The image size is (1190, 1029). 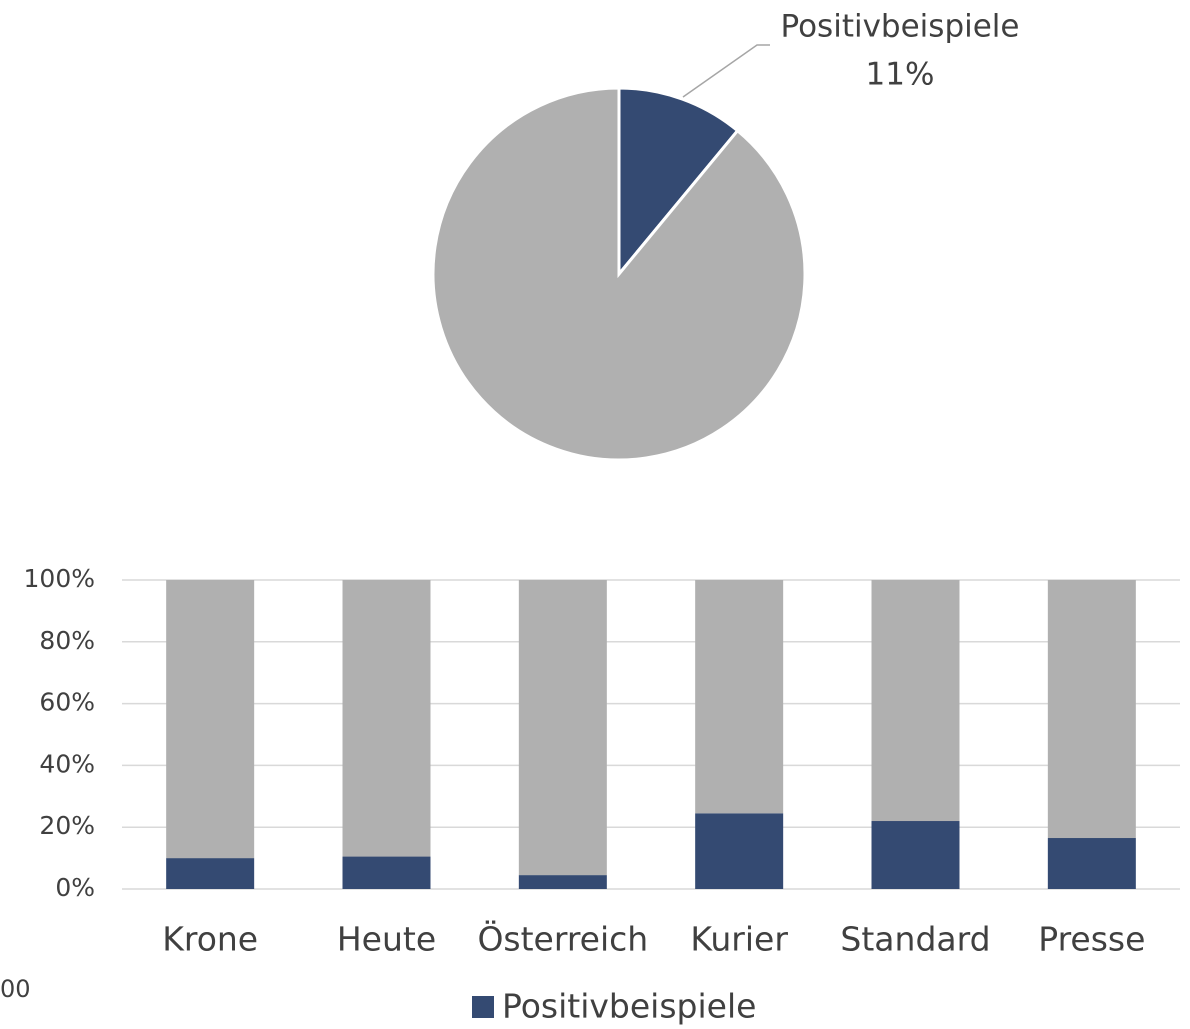 What do you see at coordinates (629, 1006) in the screenshot?
I see `legend-label: Positivbeispiele` at bounding box center [629, 1006].